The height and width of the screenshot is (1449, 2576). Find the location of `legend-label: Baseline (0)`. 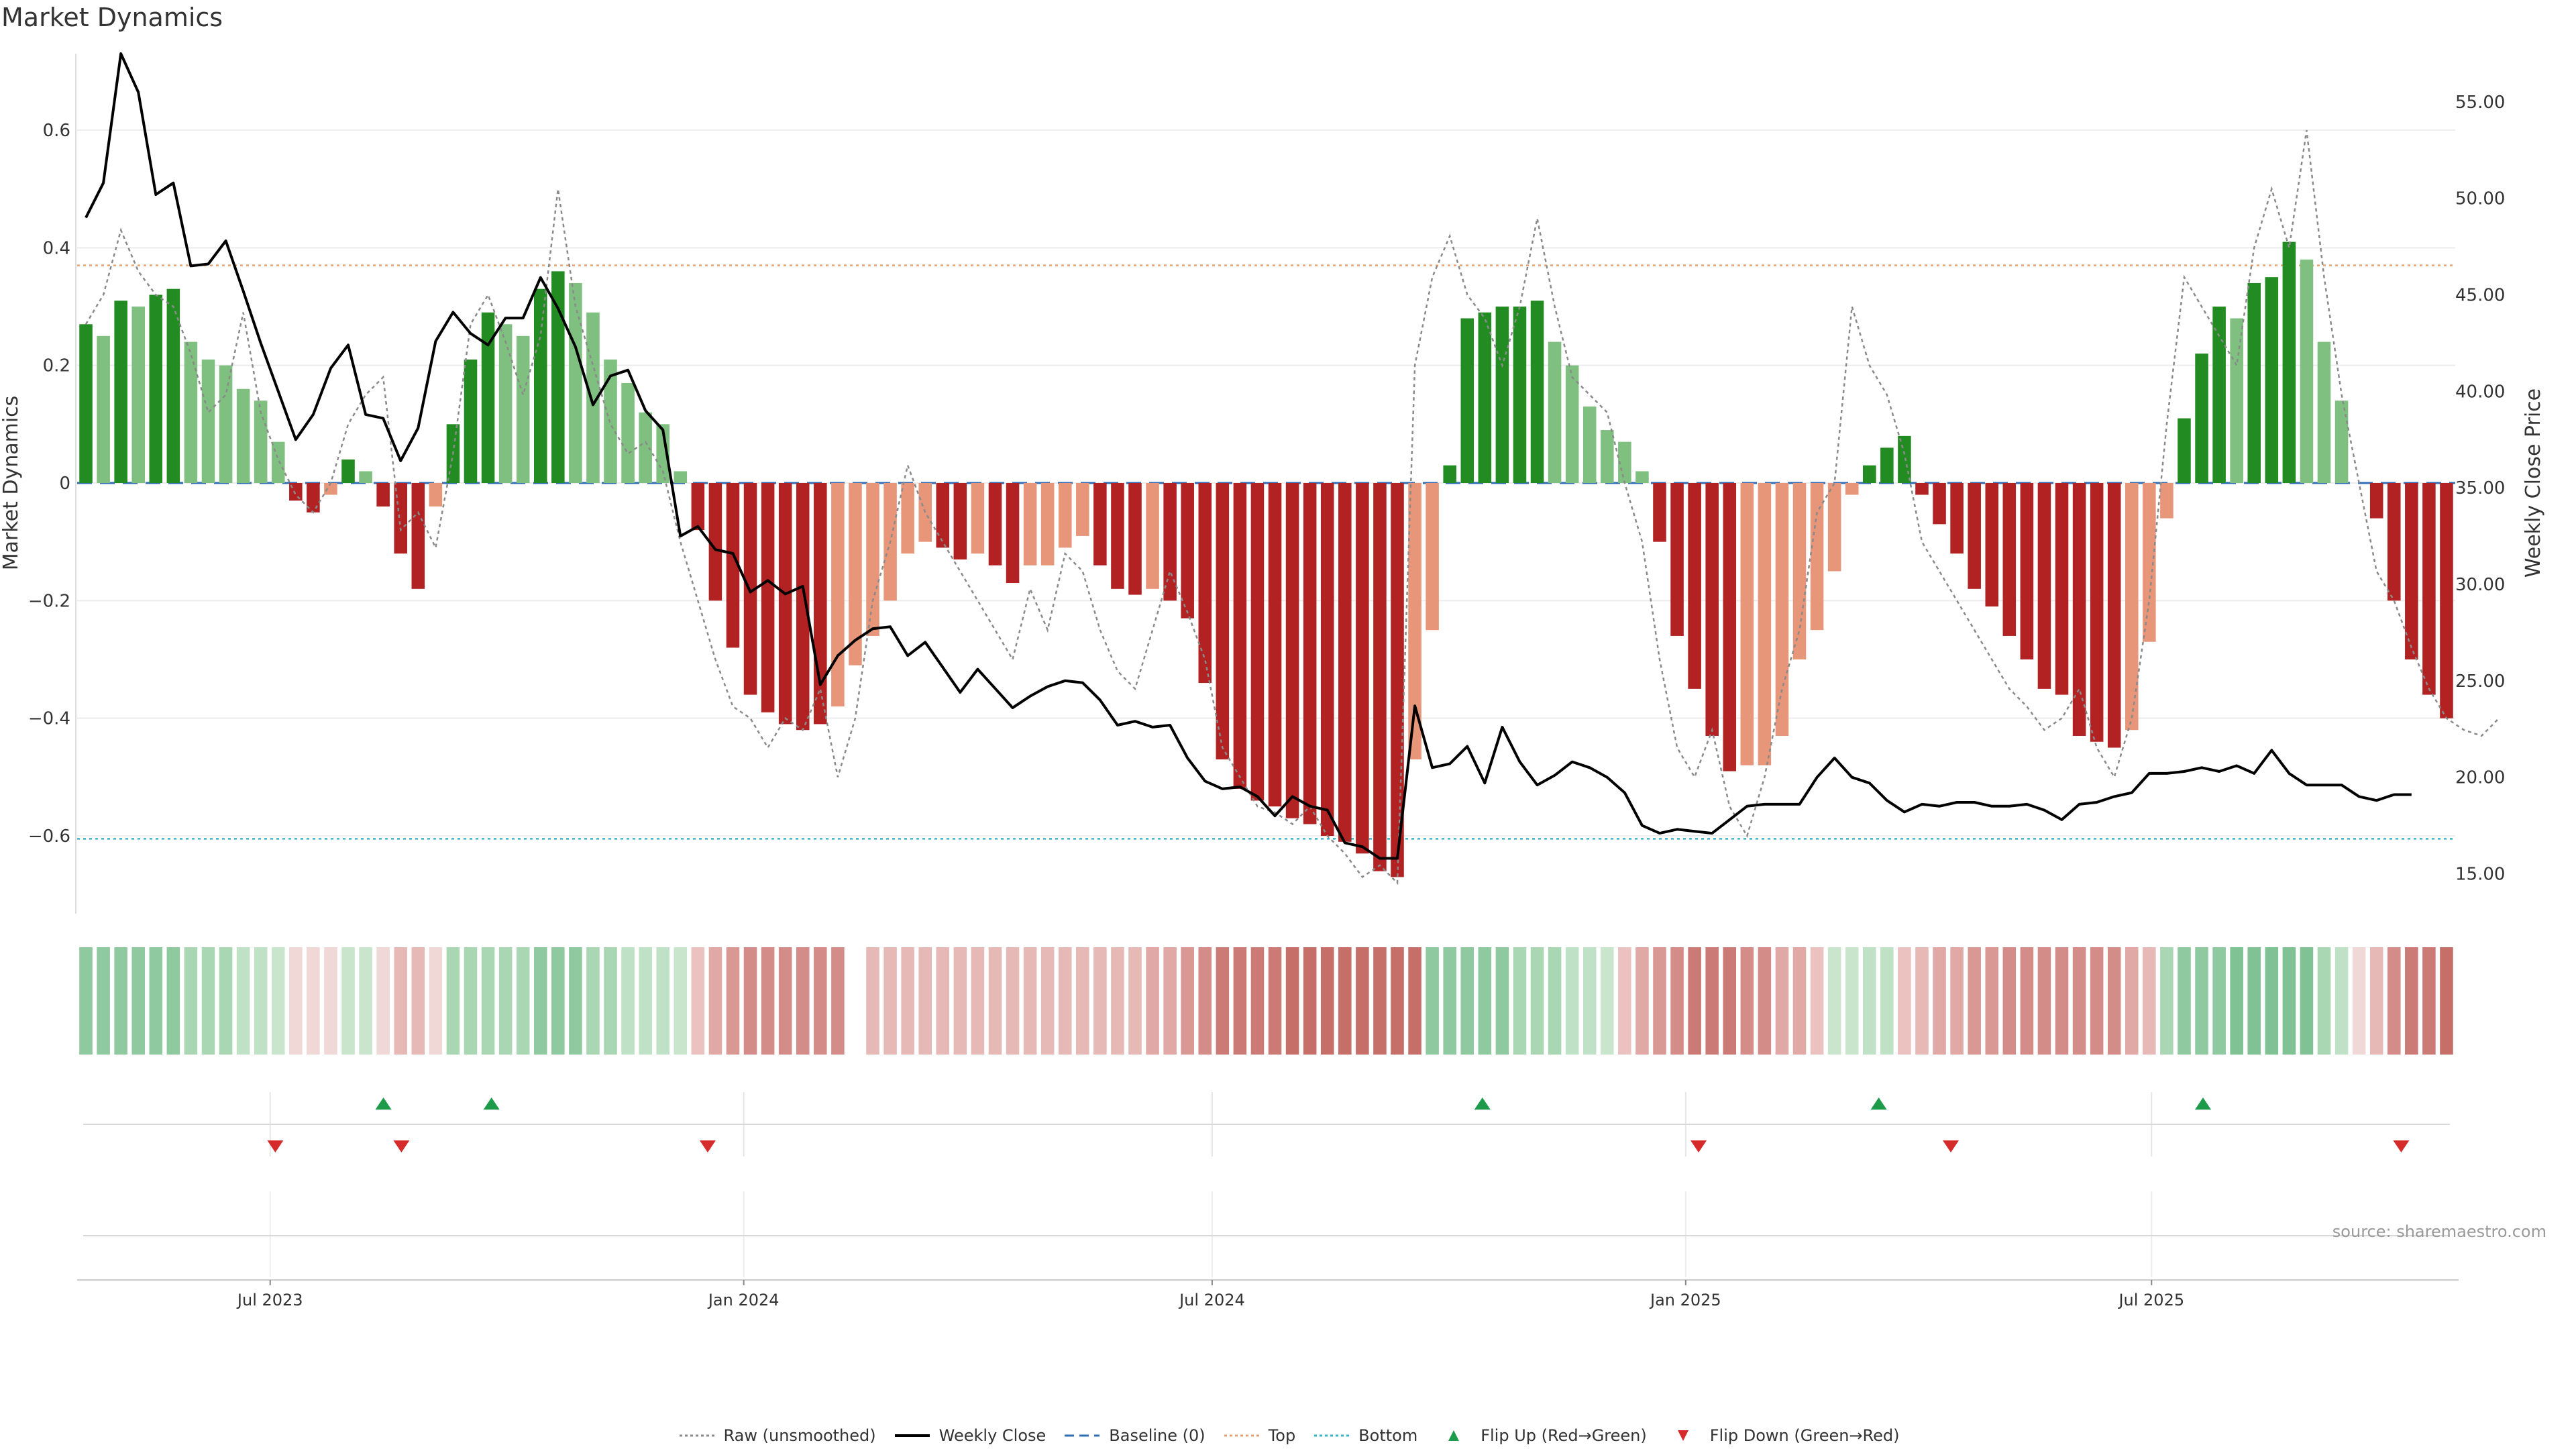

legend-label: Baseline (0) is located at coordinates (1157, 1435).